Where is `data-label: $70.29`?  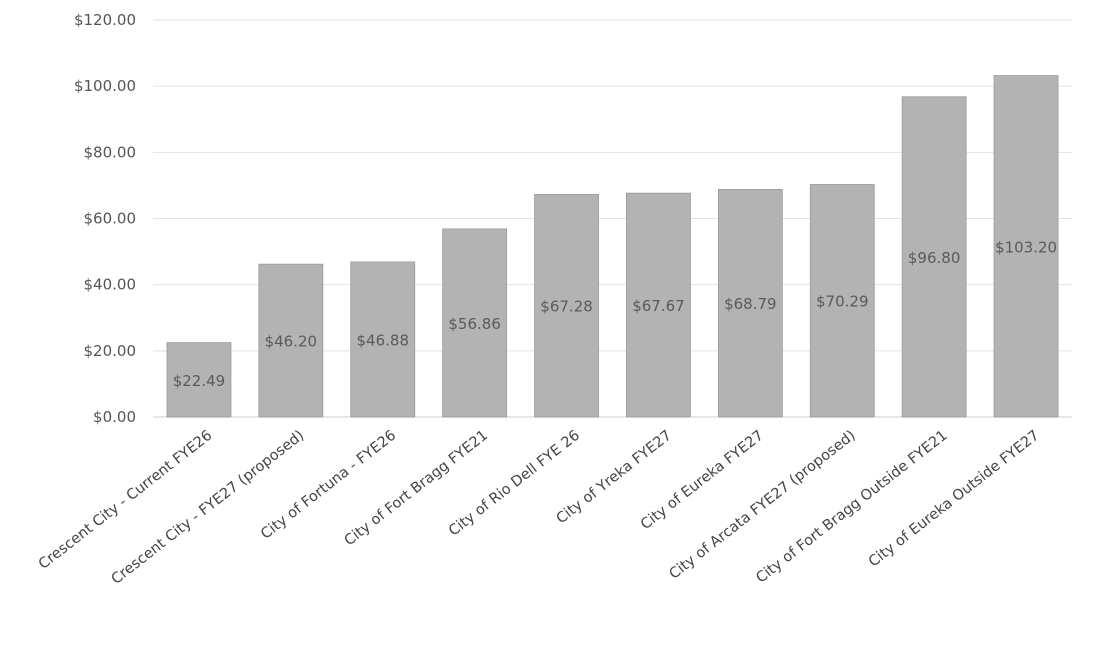
data-label: $70.29 is located at coordinates (842, 302).